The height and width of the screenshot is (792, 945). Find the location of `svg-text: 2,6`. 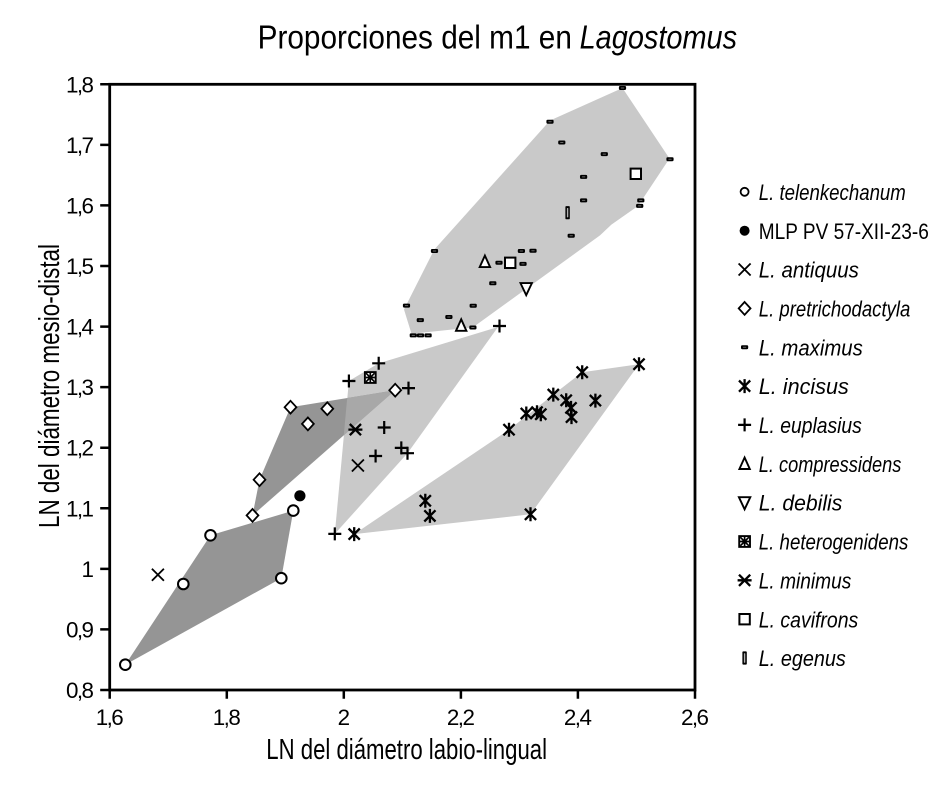

svg-text: 2,6 is located at coordinates (695, 717).